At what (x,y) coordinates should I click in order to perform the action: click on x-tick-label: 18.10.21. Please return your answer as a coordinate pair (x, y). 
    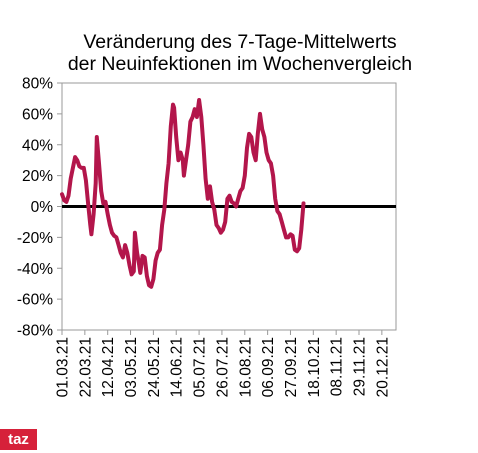
    Looking at the image, I should click on (314, 367).